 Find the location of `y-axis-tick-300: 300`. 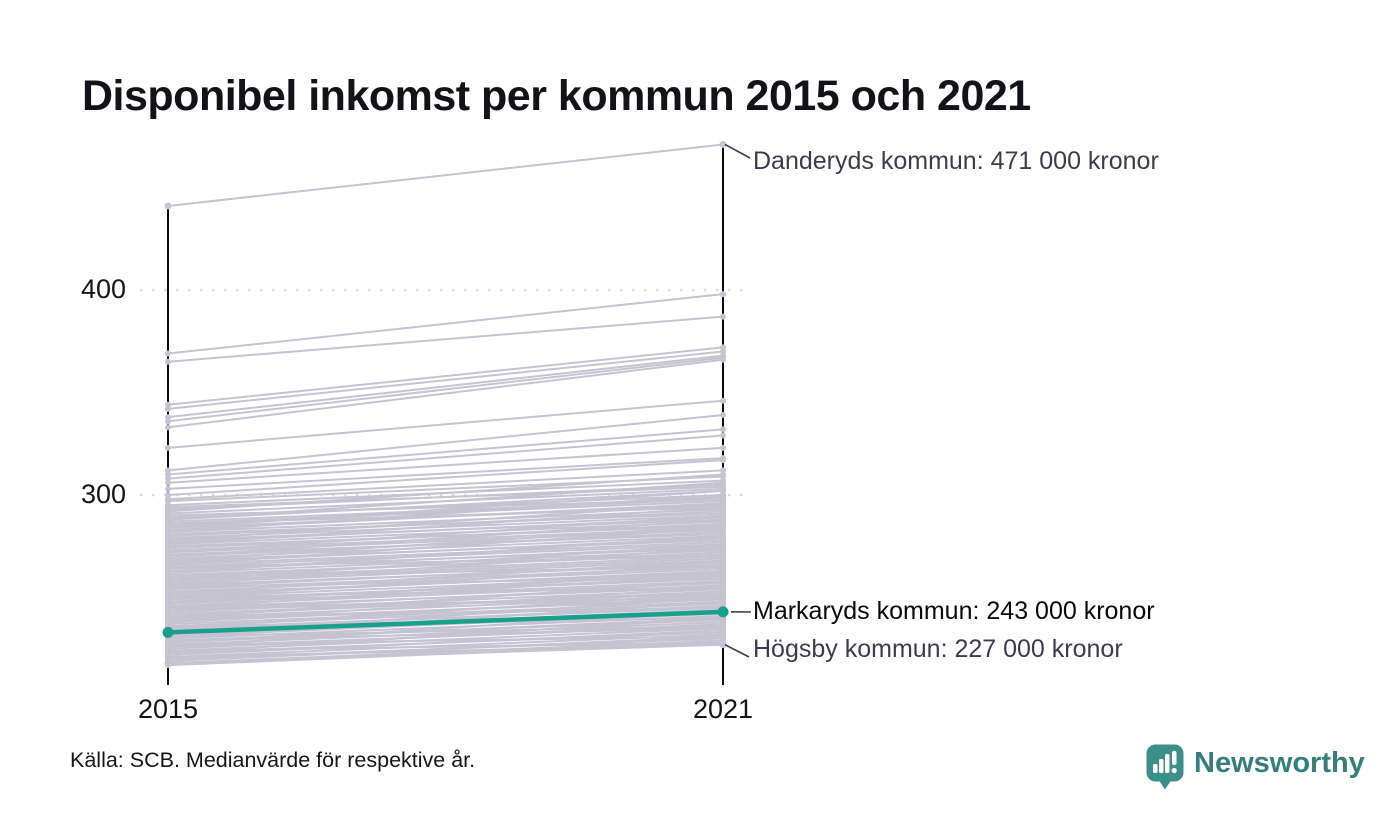

y-axis-tick-300: 300 is located at coordinates (103, 494).